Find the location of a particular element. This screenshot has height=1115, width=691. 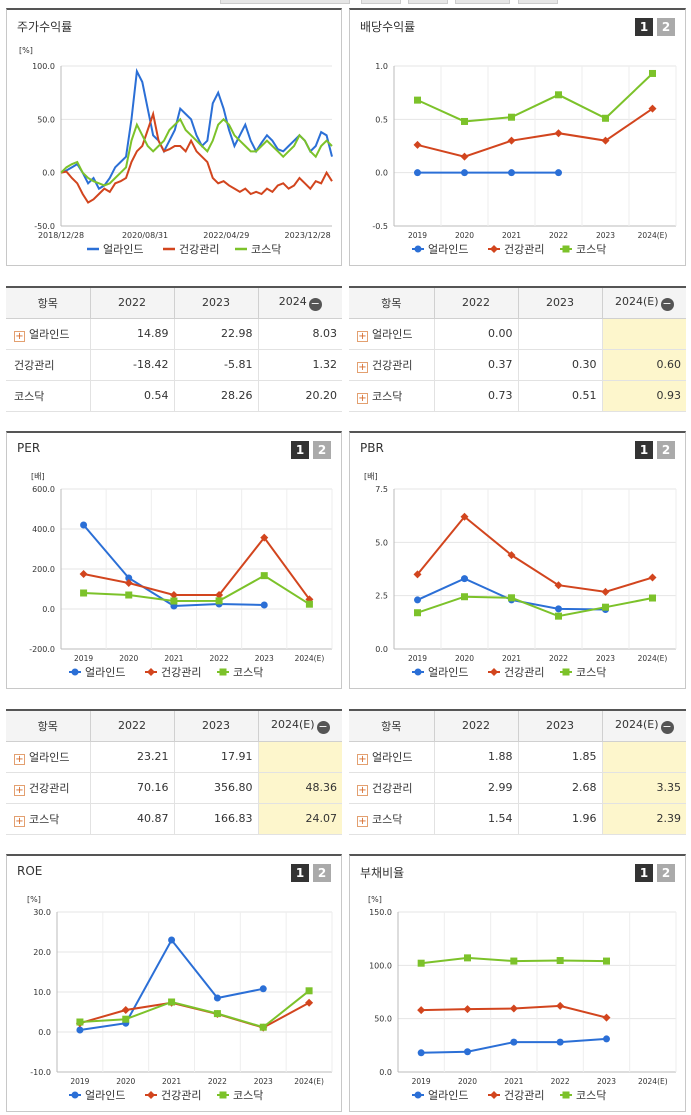

y-tick-label: 600.0 is located at coordinates (43, 489).